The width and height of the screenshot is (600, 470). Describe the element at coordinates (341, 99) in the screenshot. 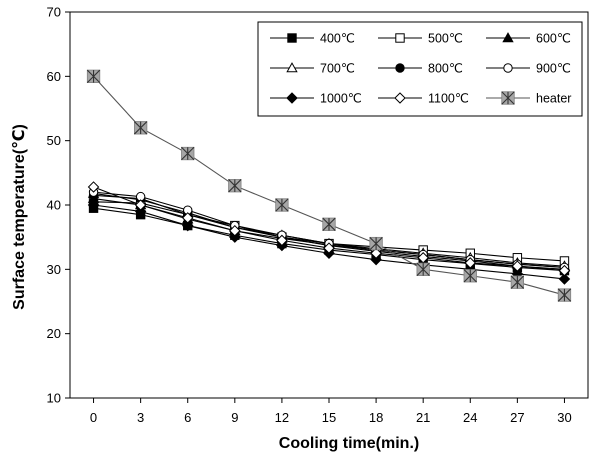

I see `legend-label: 1000℃` at that location.